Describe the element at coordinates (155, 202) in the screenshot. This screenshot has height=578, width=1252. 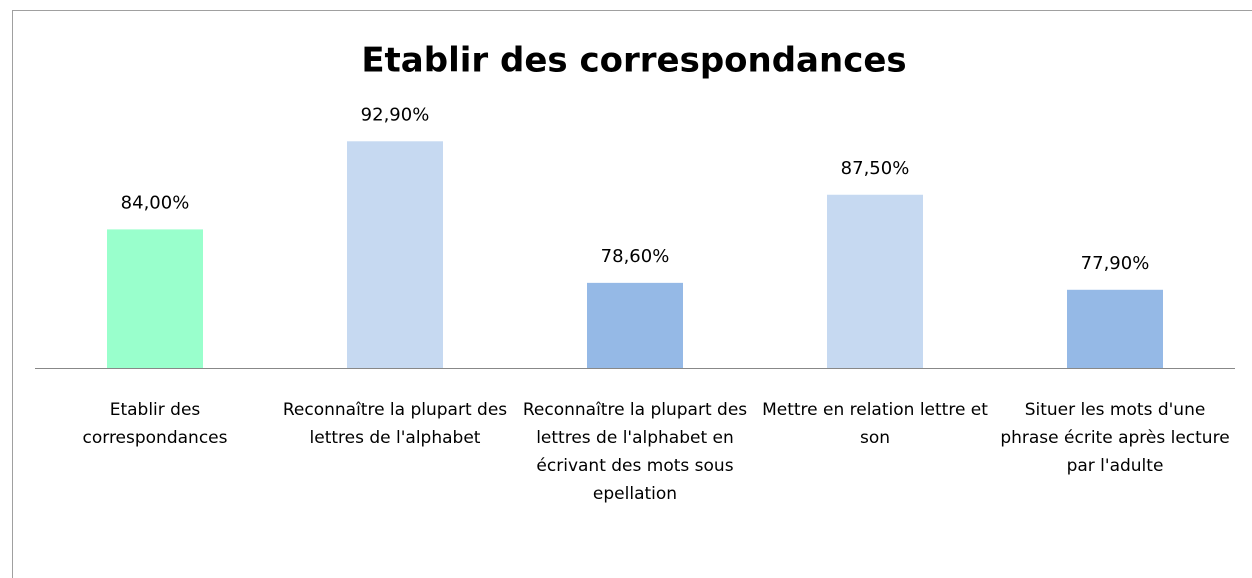
I see `data-label: 84,00%` at that location.